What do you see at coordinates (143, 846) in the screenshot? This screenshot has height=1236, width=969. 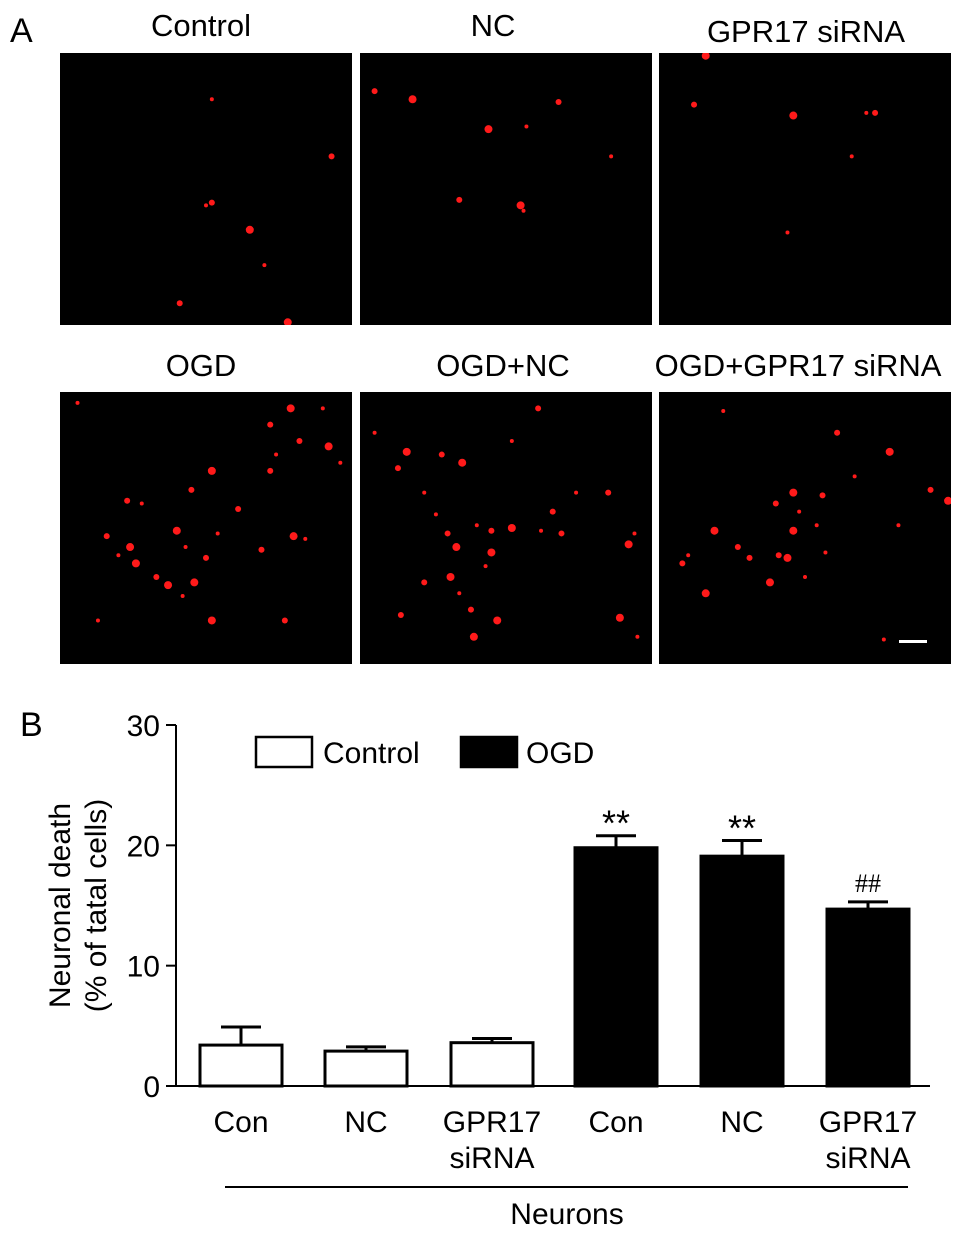 I see `y-tick-label: 20` at bounding box center [143, 846].